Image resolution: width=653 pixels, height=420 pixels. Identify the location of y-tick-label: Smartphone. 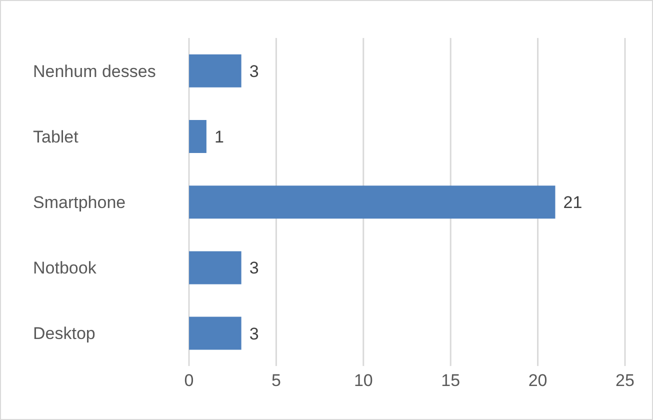
(79, 202).